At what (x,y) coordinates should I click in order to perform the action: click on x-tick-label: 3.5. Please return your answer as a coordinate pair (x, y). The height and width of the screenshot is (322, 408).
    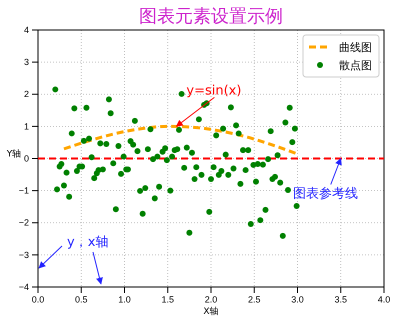
    Looking at the image, I should click on (341, 299).